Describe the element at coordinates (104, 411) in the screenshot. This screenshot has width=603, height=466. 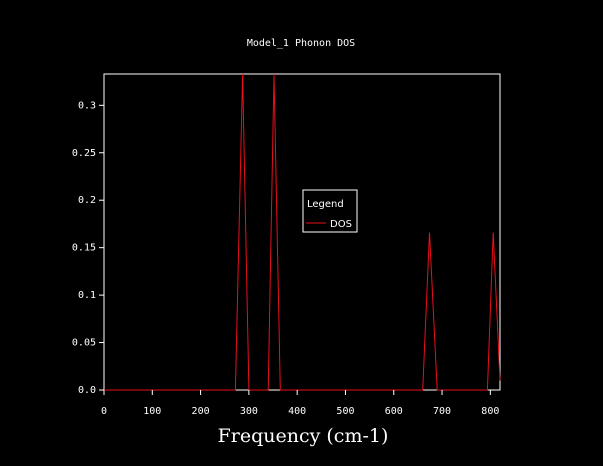
I see `x-tick-label: 0` at that location.